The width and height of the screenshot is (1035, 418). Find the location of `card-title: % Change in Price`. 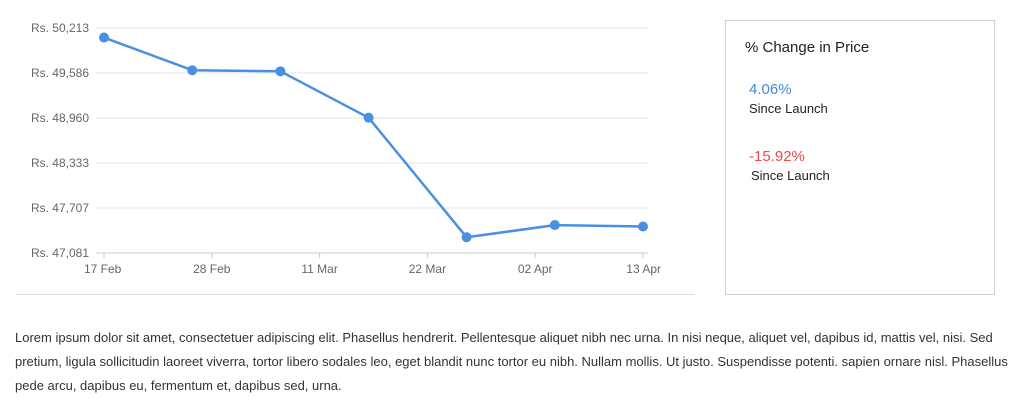

card-title: % Change in Price is located at coordinates (807, 47).